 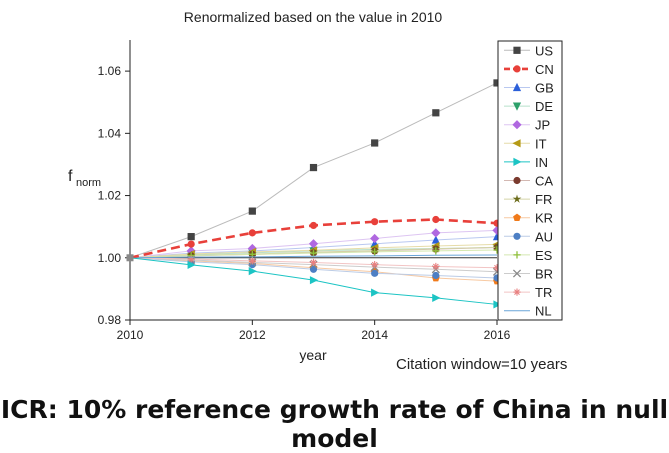 I want to click on legend-swatch-marker-br, so click(x=517, y=273).